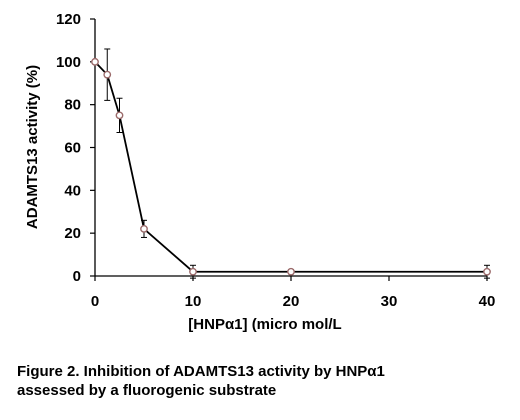  I want to click on x-tick-label: 0, so click(95, 301).